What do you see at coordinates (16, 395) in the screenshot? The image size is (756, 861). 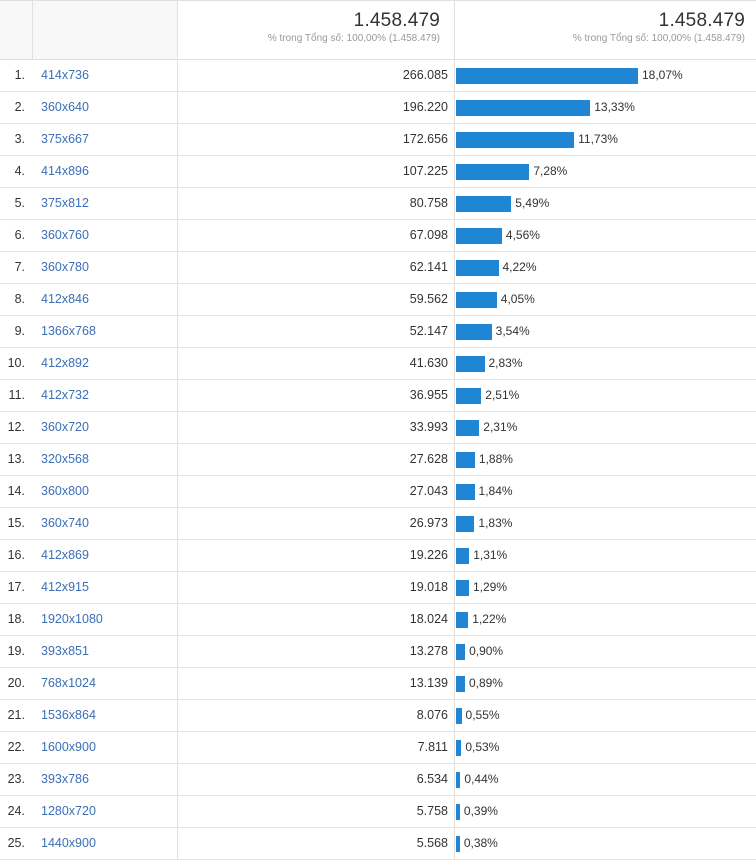 I see `row-index: 11.` at bounding box center [16, 395].